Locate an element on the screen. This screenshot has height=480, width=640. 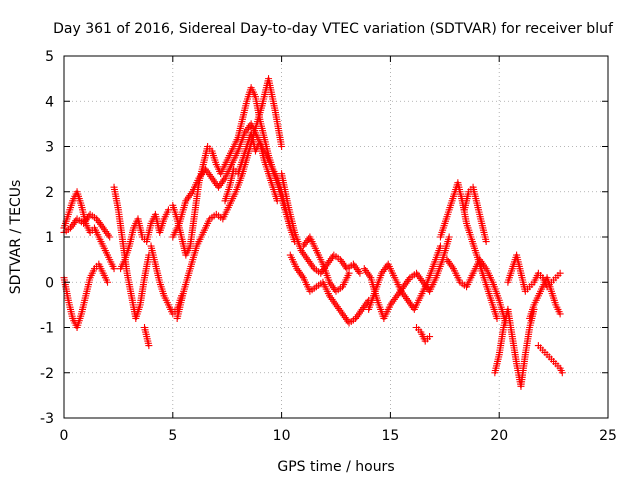
series-track-a is located at coordinates (89, 230).